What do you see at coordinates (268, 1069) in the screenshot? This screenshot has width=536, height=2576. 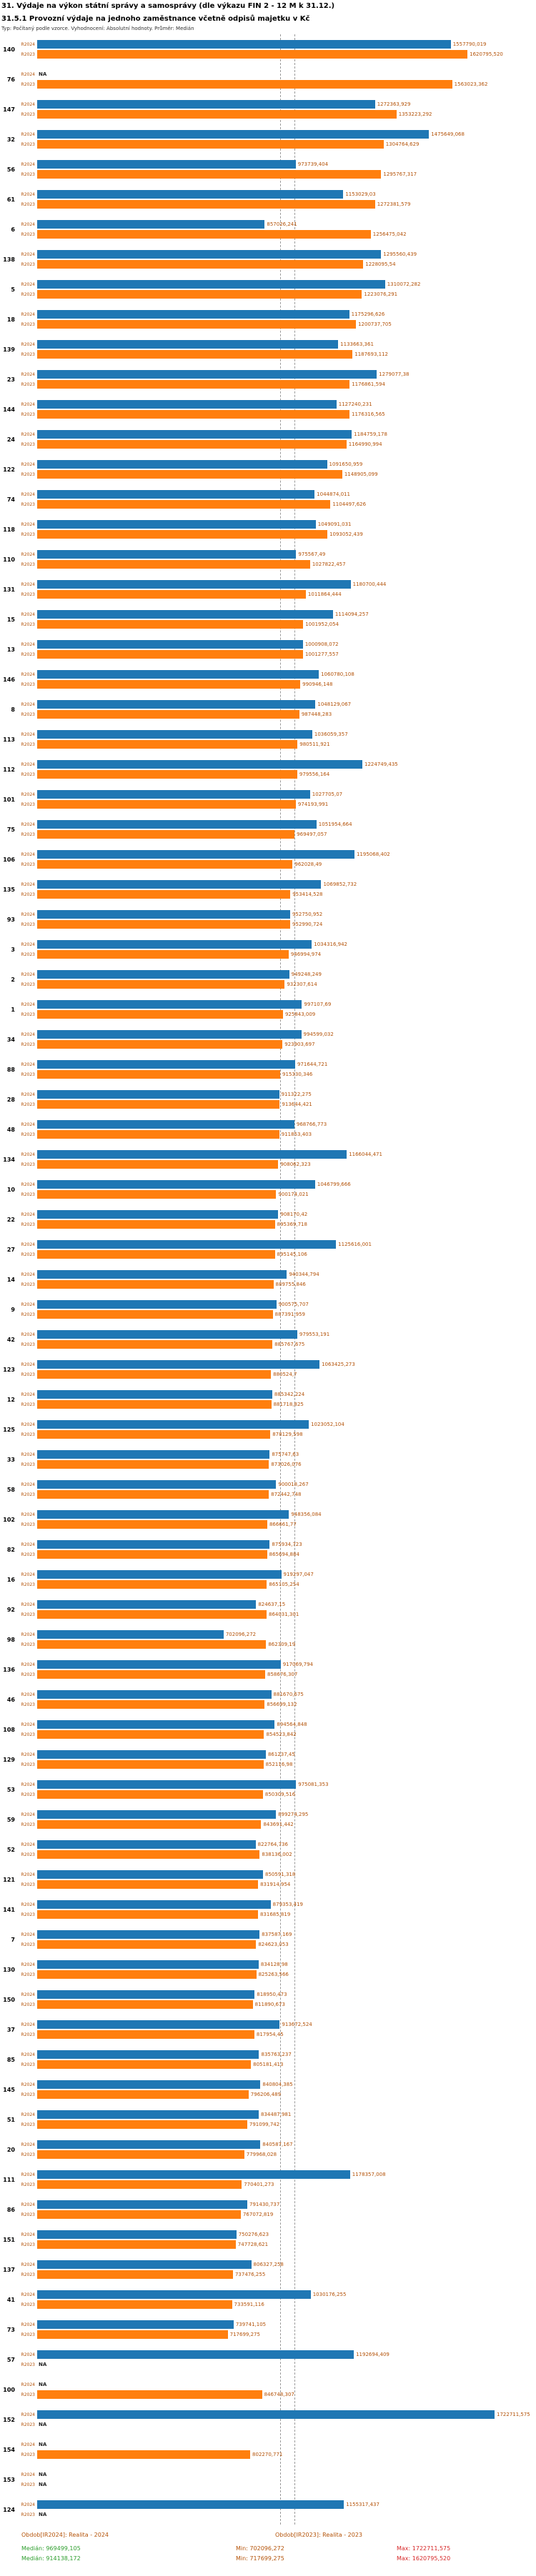 I see `chart-row: 88 R2024 971644,721 R2023 915330,346` at bounding box center [268, 1069].